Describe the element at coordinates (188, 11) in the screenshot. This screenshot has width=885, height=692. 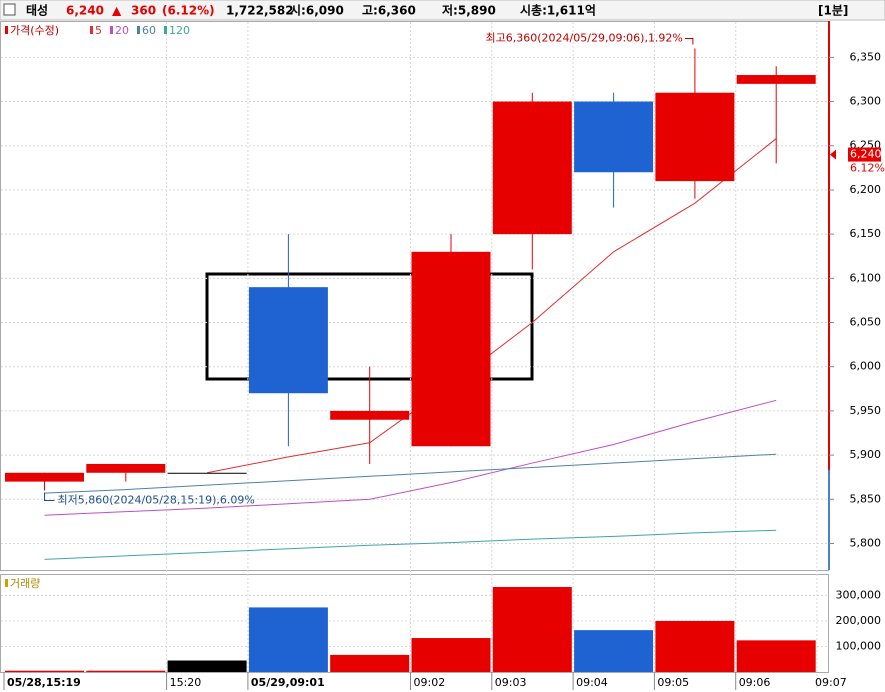
I see `change-pct: (6.12%)` at that location.